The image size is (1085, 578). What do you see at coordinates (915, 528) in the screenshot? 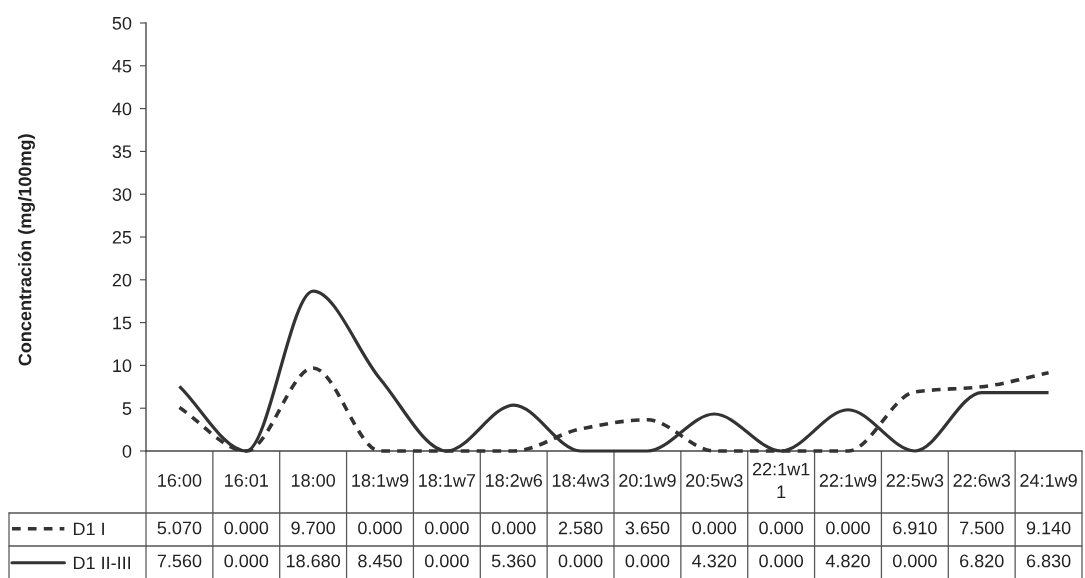
I see `data-label: 6.910` at bounding box center [915, 528].